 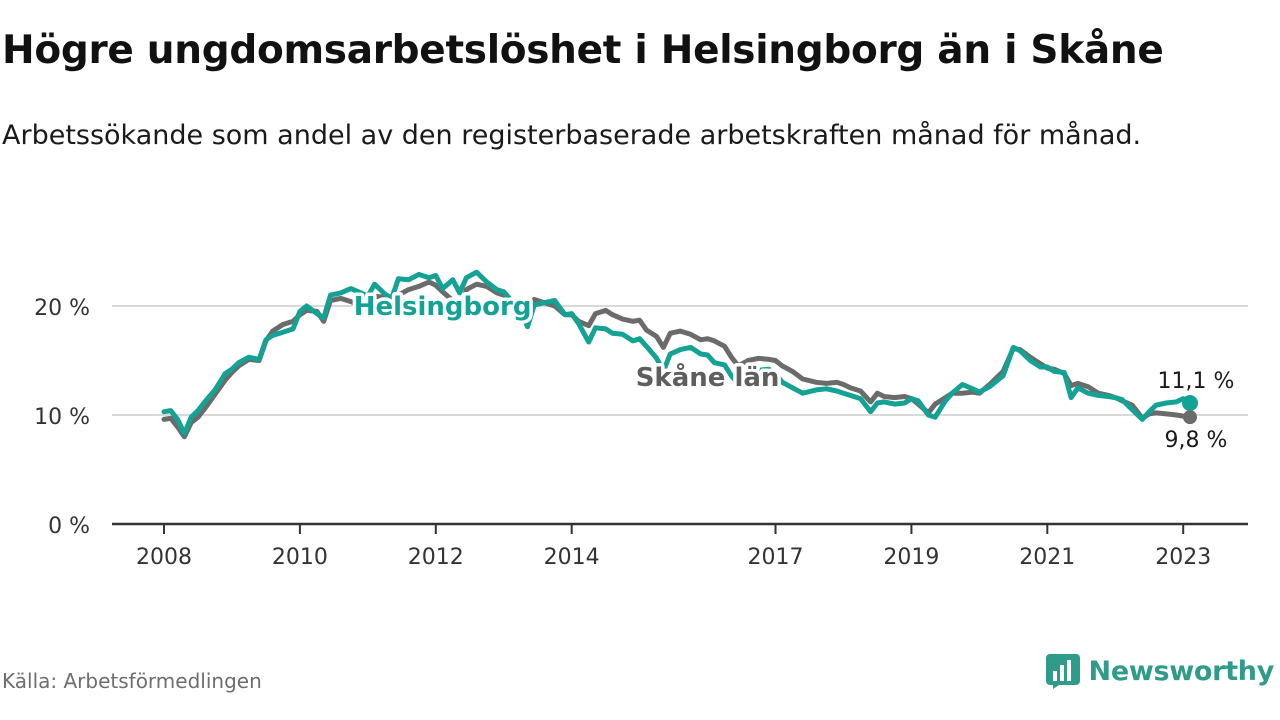 I want to click on x-tick-label: 2023, so click(x=1183, y=557).